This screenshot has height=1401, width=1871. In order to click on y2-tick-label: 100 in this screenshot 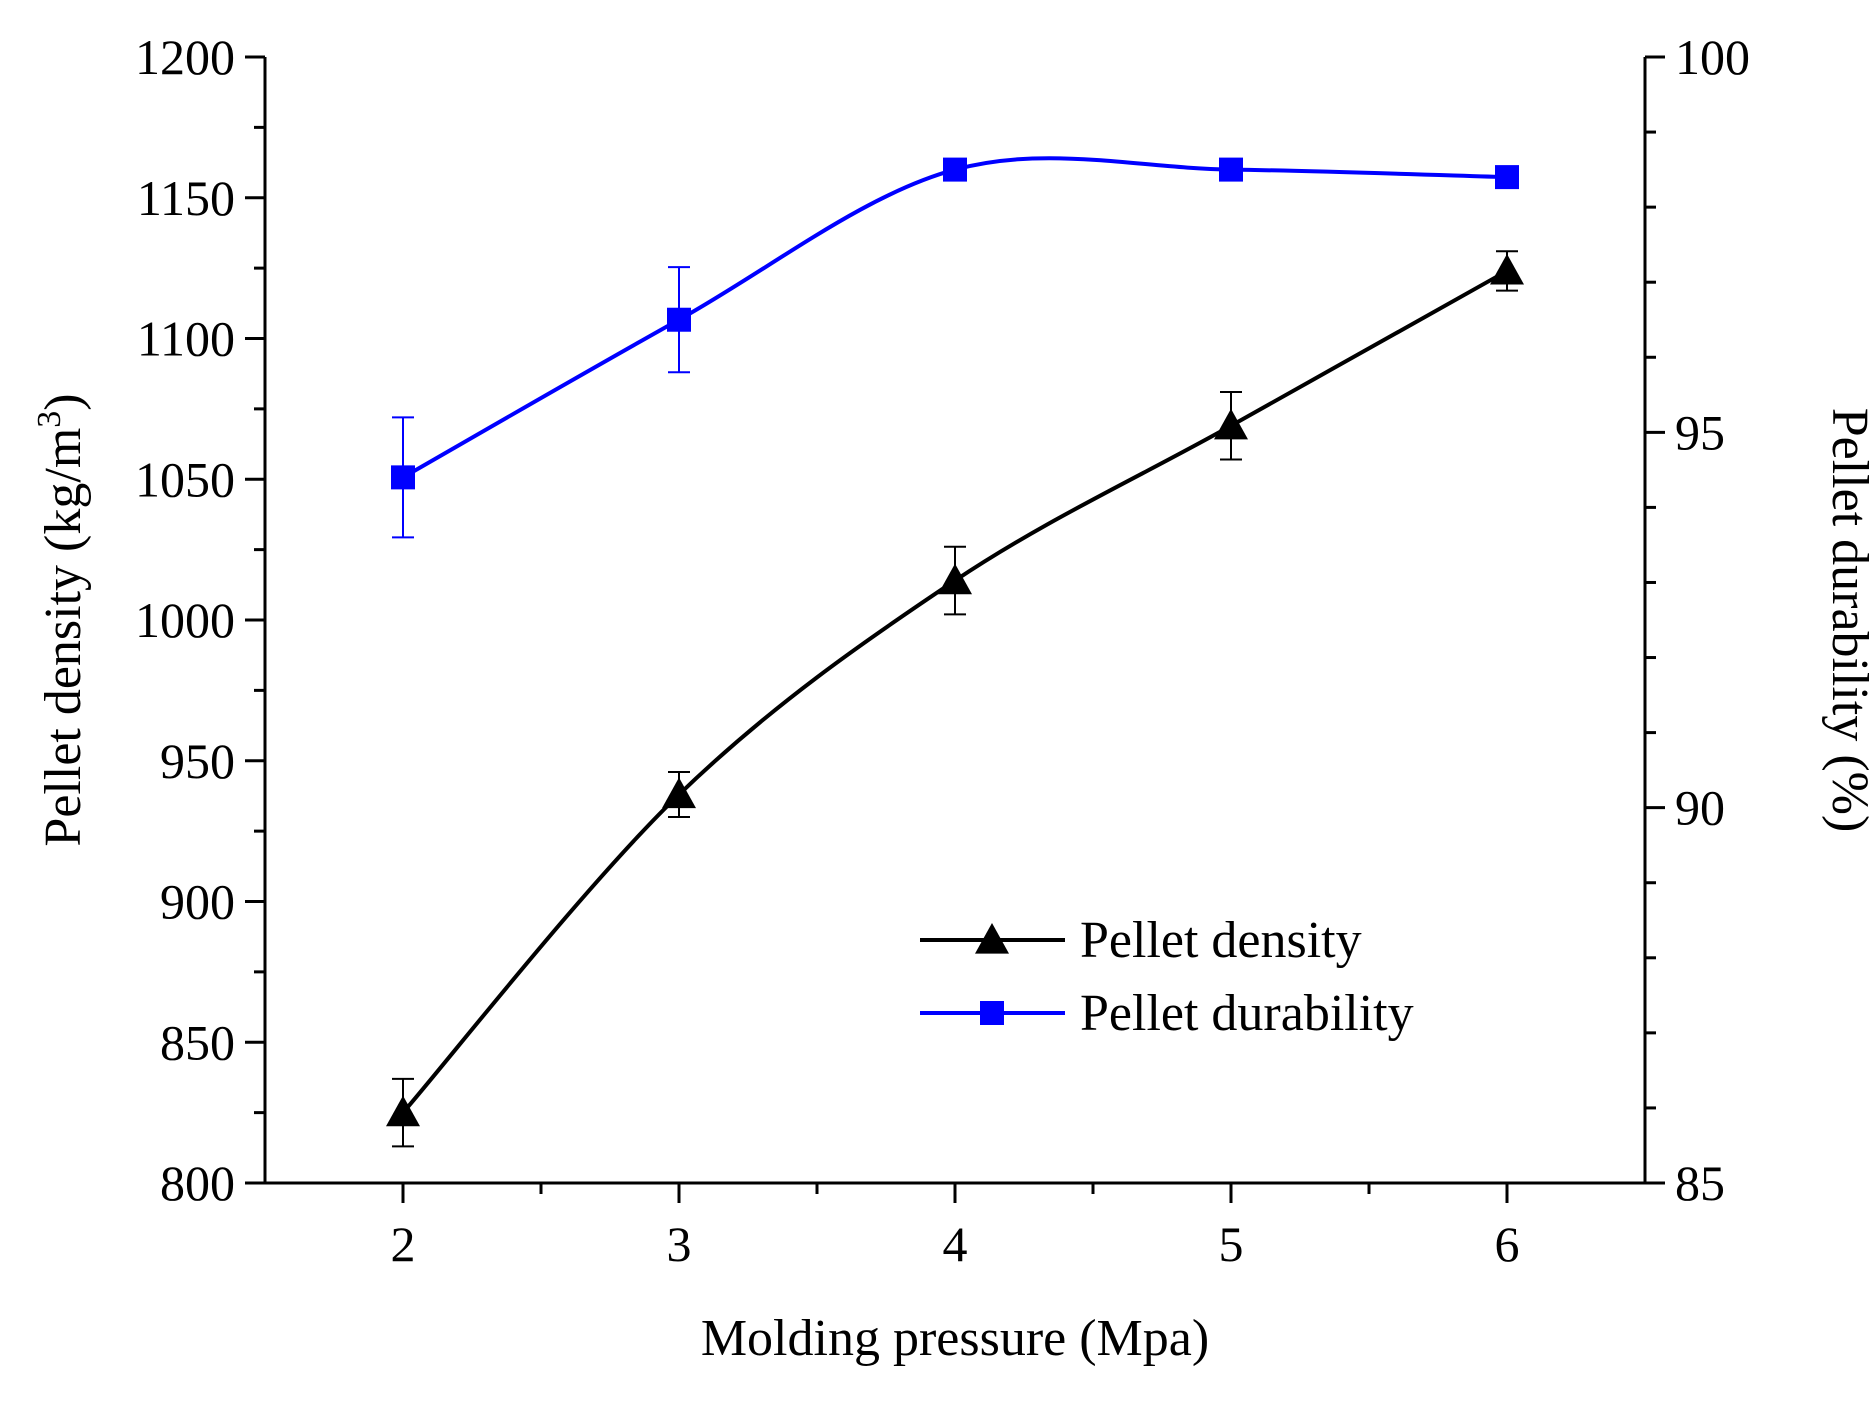, I will do `click(1712, 57)`.